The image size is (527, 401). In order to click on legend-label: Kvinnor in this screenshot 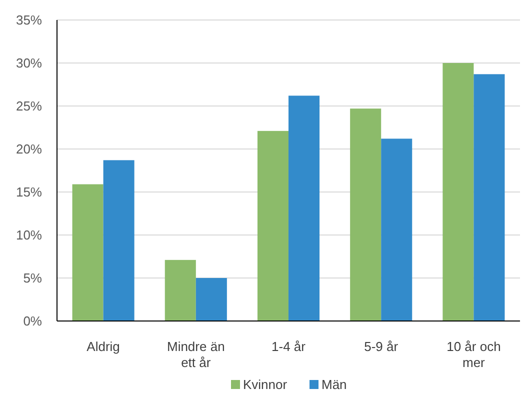, I will do `click(265, 384)`.